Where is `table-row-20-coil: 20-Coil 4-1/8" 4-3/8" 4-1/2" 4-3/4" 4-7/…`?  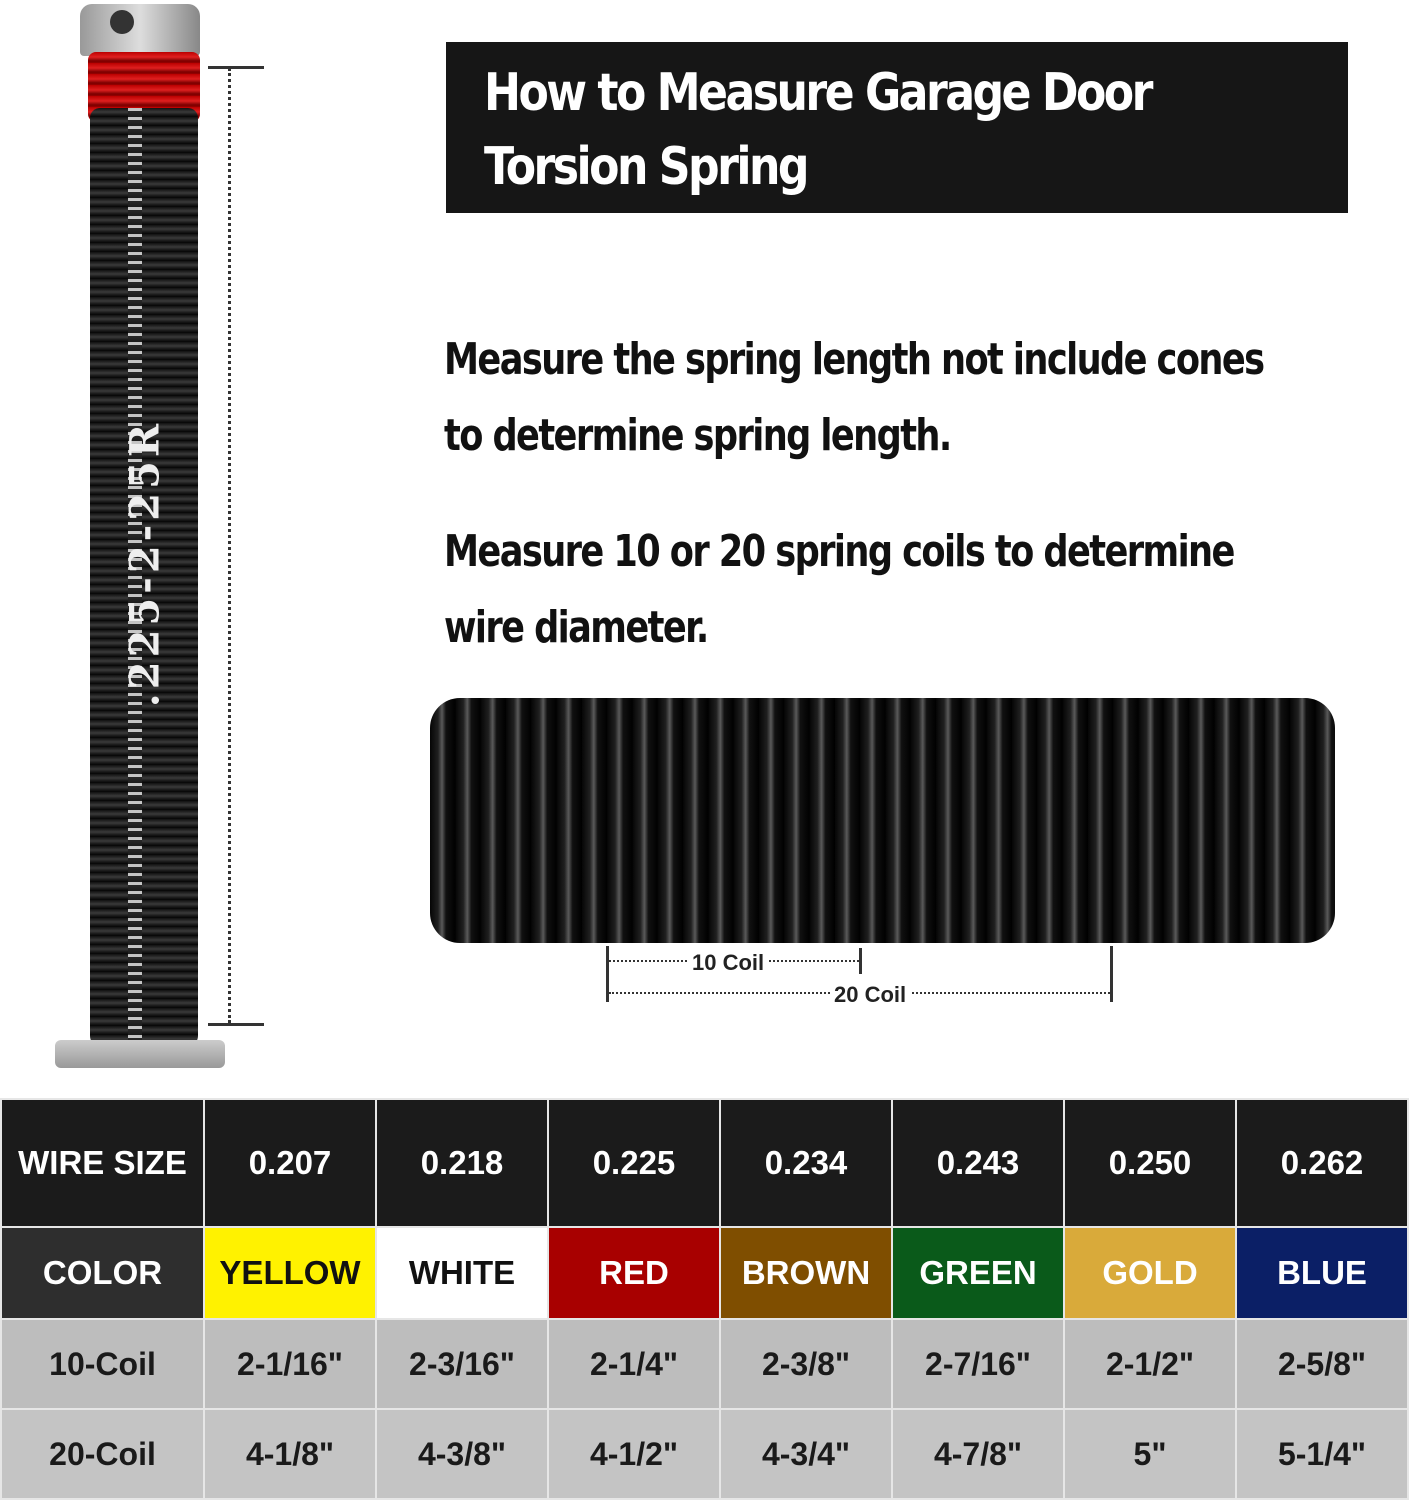 table-row-20-coil: 20-Coil 4-1/8" 4-3/8" 4-1/2" 4-3/4" 4-7/… is located at coordinates (704, 1454).